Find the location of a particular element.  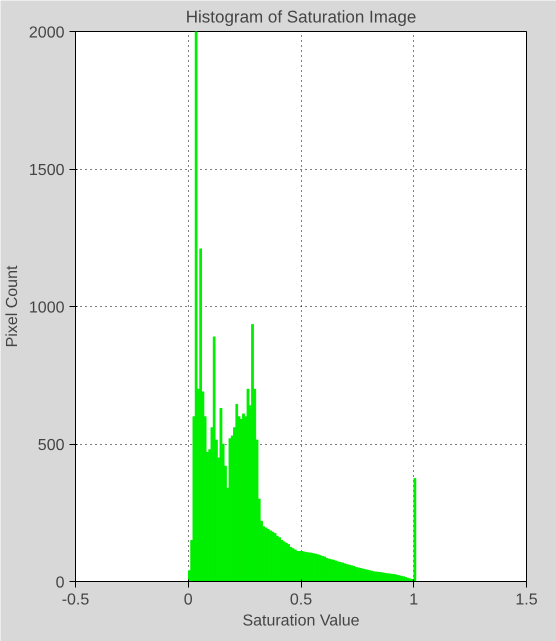

y-tick-label: 2000 is located at coordinates (46, 33).